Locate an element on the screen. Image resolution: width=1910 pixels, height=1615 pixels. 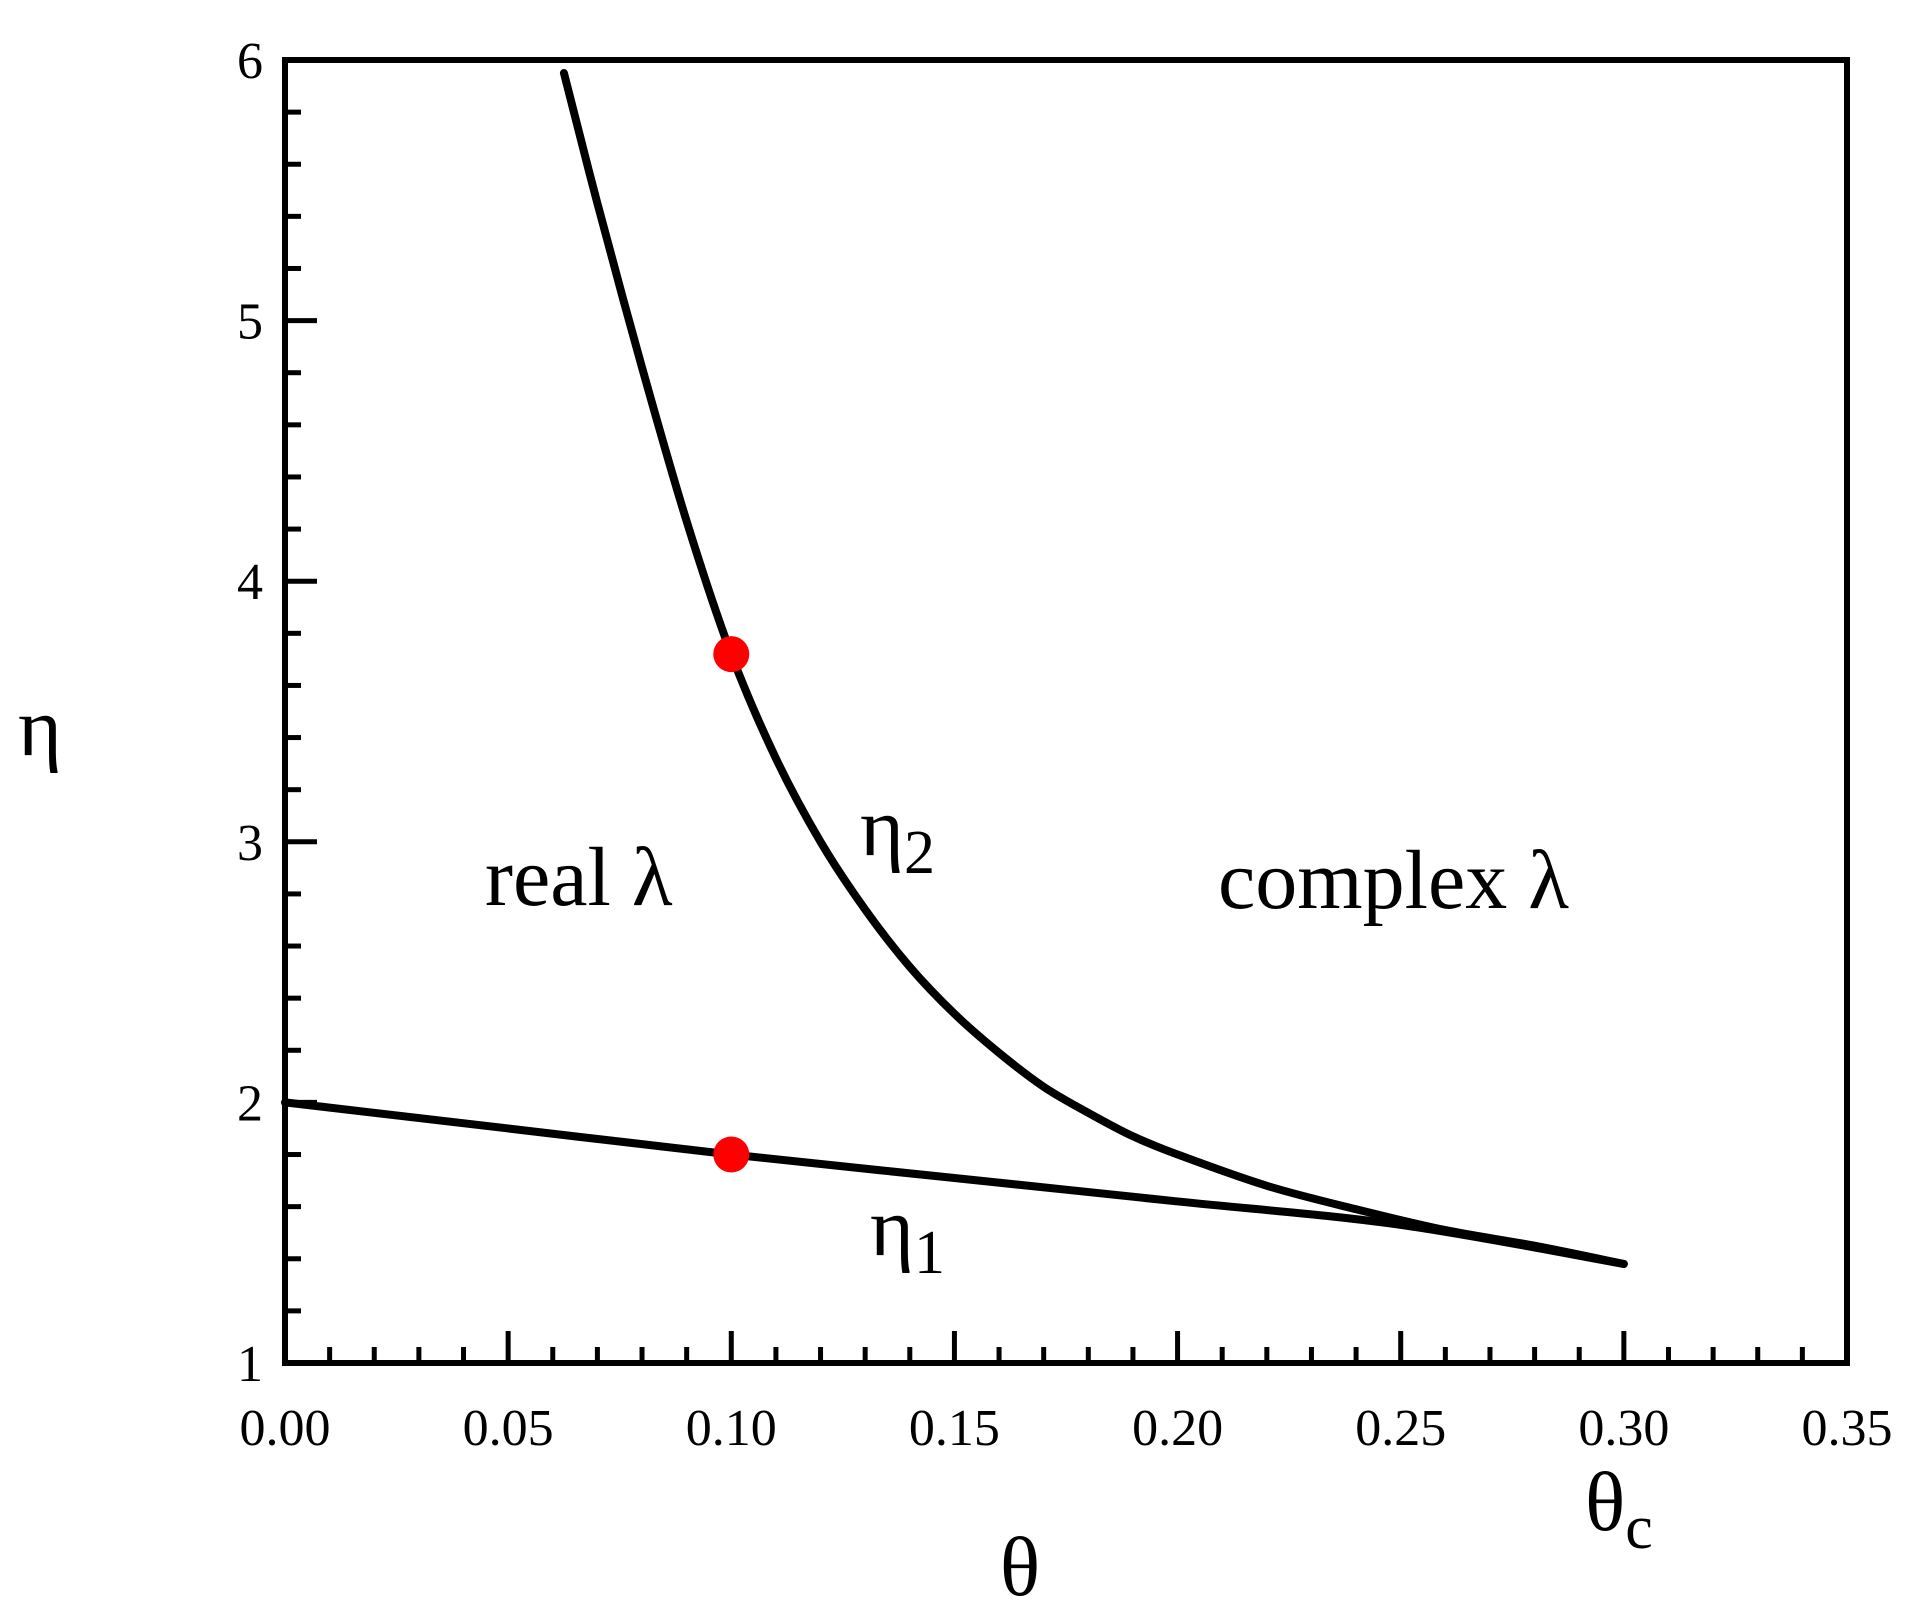
y-tick-label: 4 is located at coordinates (250, 582).